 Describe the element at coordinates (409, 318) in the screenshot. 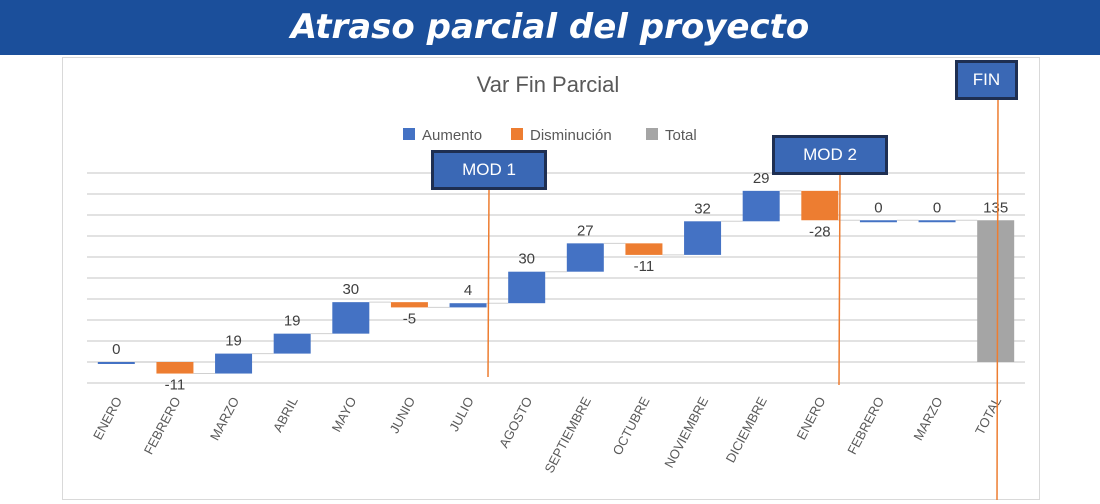

I see `data-label: -5` at that location.